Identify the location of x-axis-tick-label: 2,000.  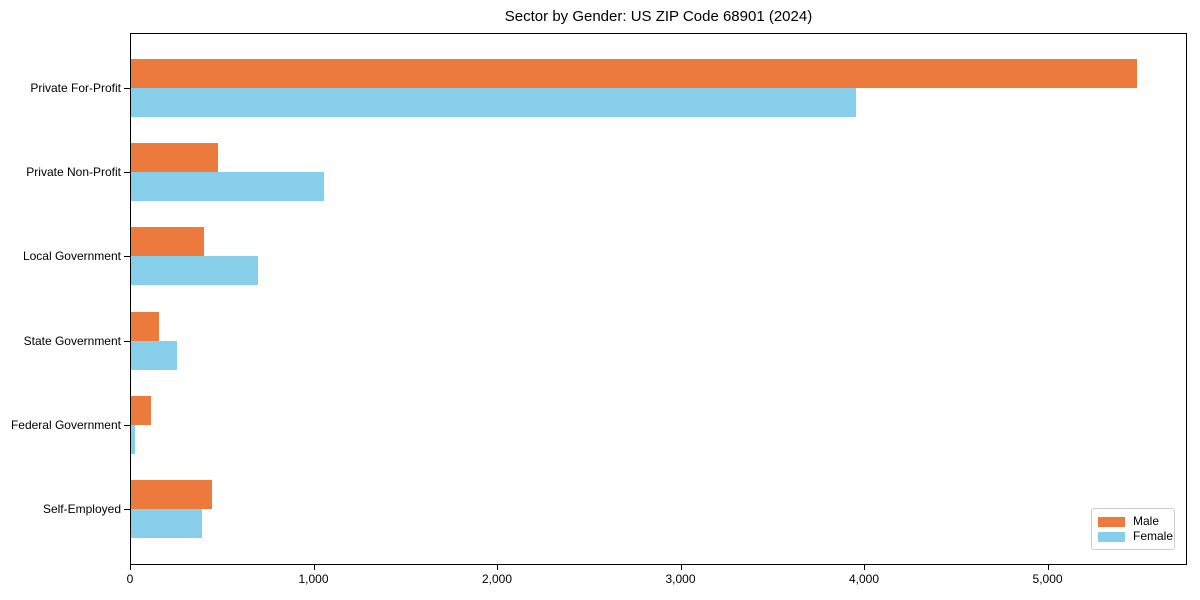
(497, 579).